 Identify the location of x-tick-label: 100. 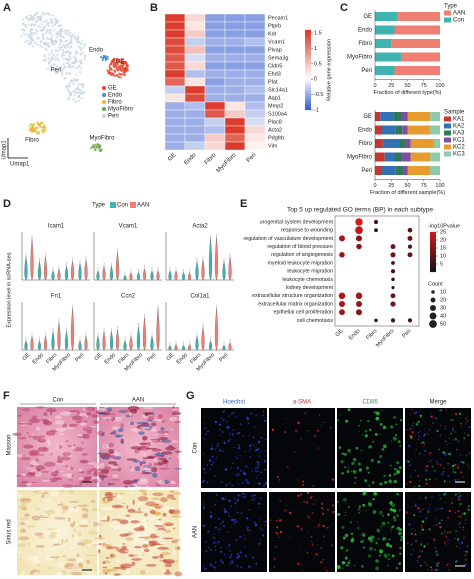
(439, 86).